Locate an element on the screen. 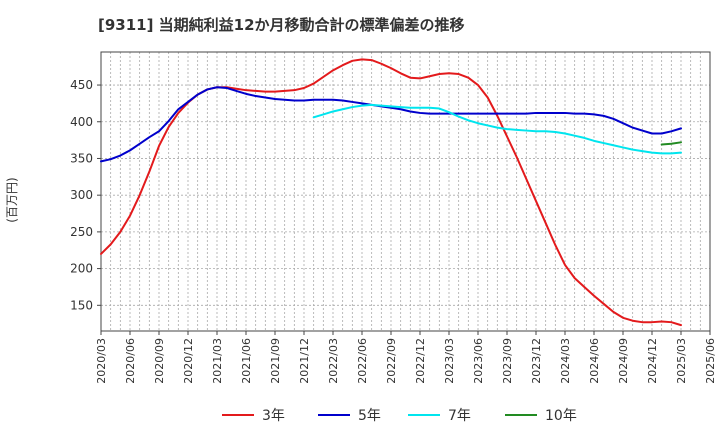 This screenshot has height=444, width=720. x-tick-label: 2022/09 is located at coordinates (391, 361).